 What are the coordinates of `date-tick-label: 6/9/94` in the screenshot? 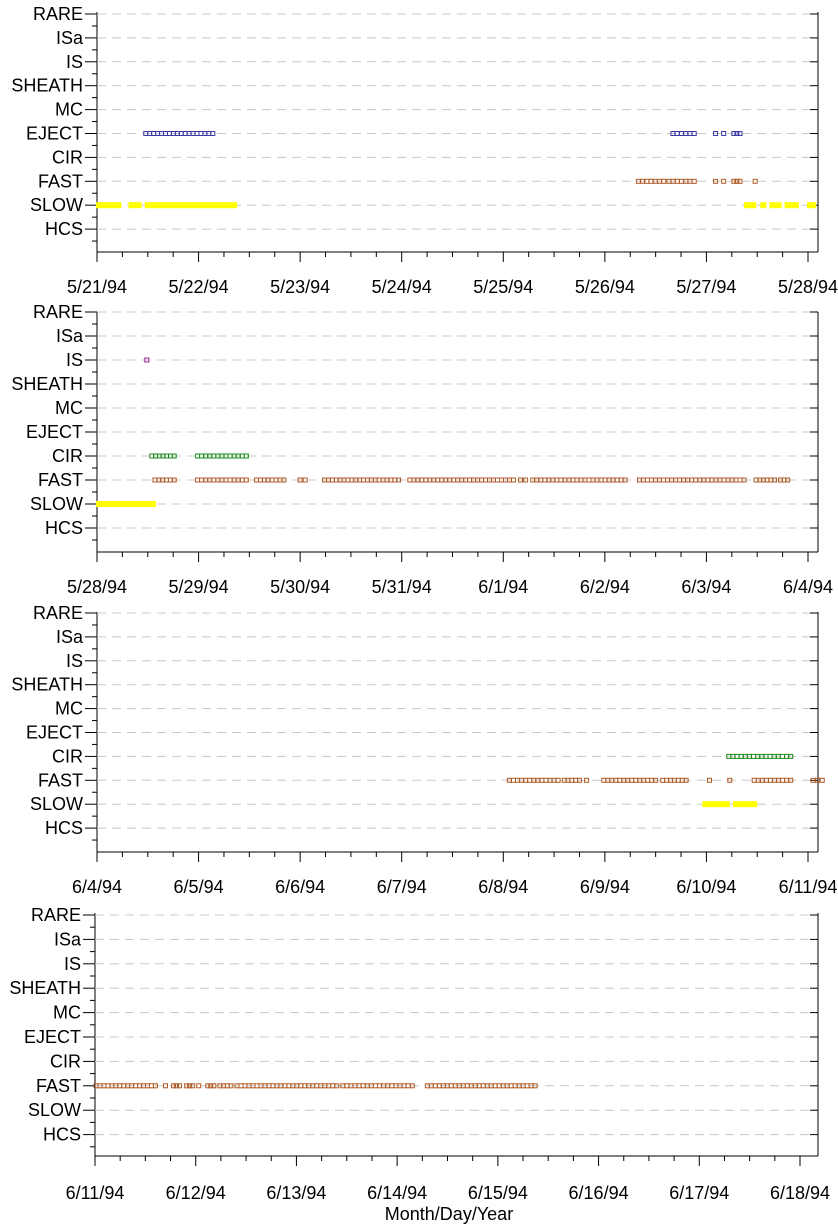 It's located at (605, 887).